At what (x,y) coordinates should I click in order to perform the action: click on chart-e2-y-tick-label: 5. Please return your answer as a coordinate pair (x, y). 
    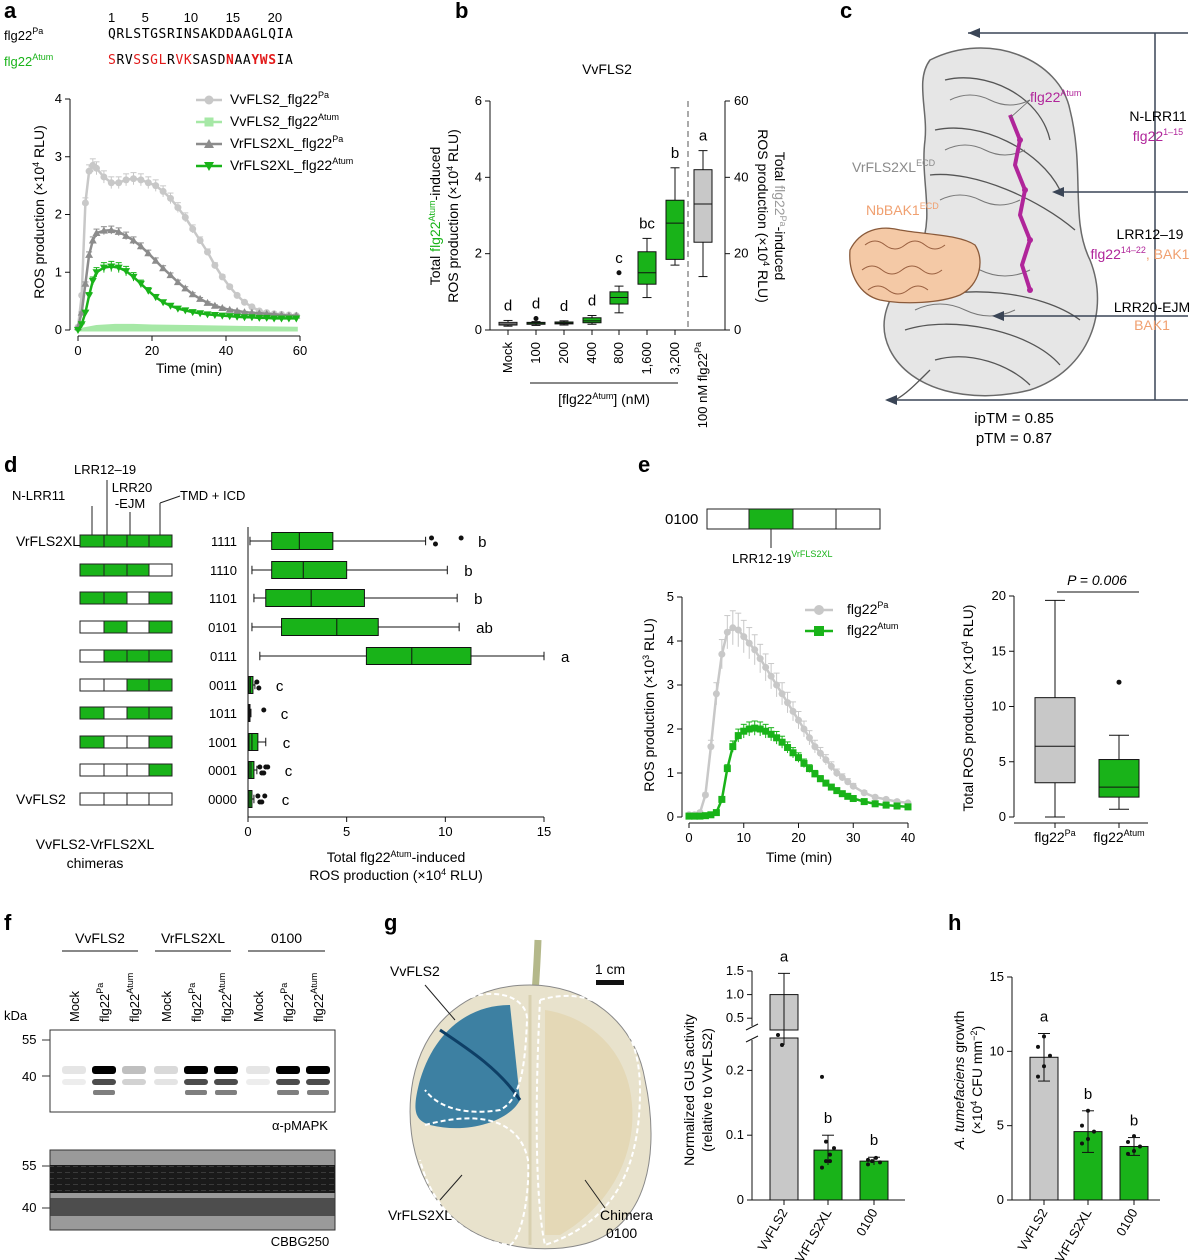
    Looking at the image, I should click on (1002, 761).